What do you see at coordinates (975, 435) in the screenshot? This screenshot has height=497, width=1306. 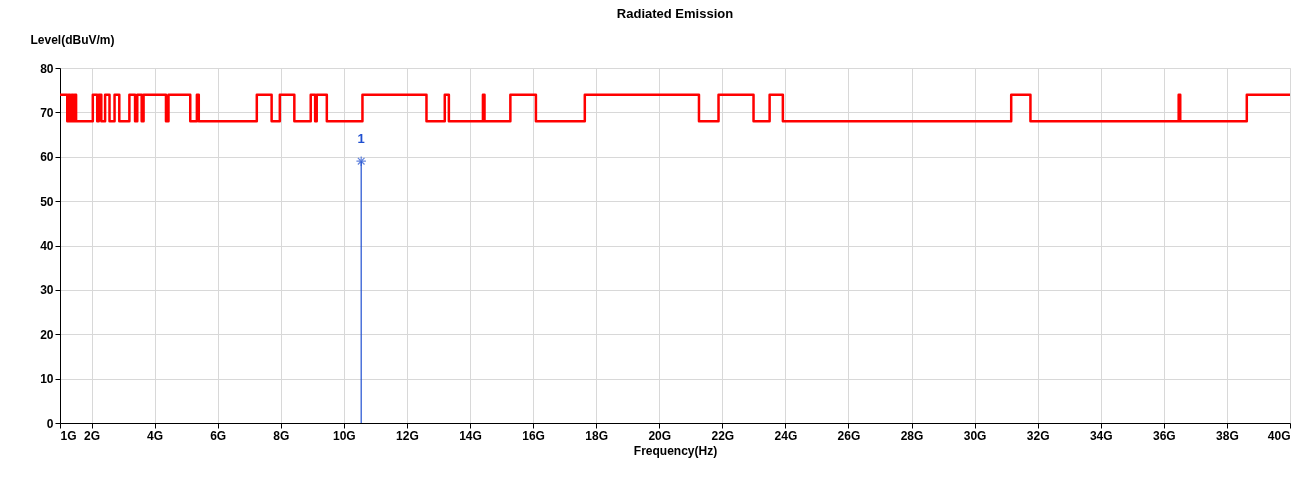 I see `x-tick-label: 30G` at bounding box center [975, 435].